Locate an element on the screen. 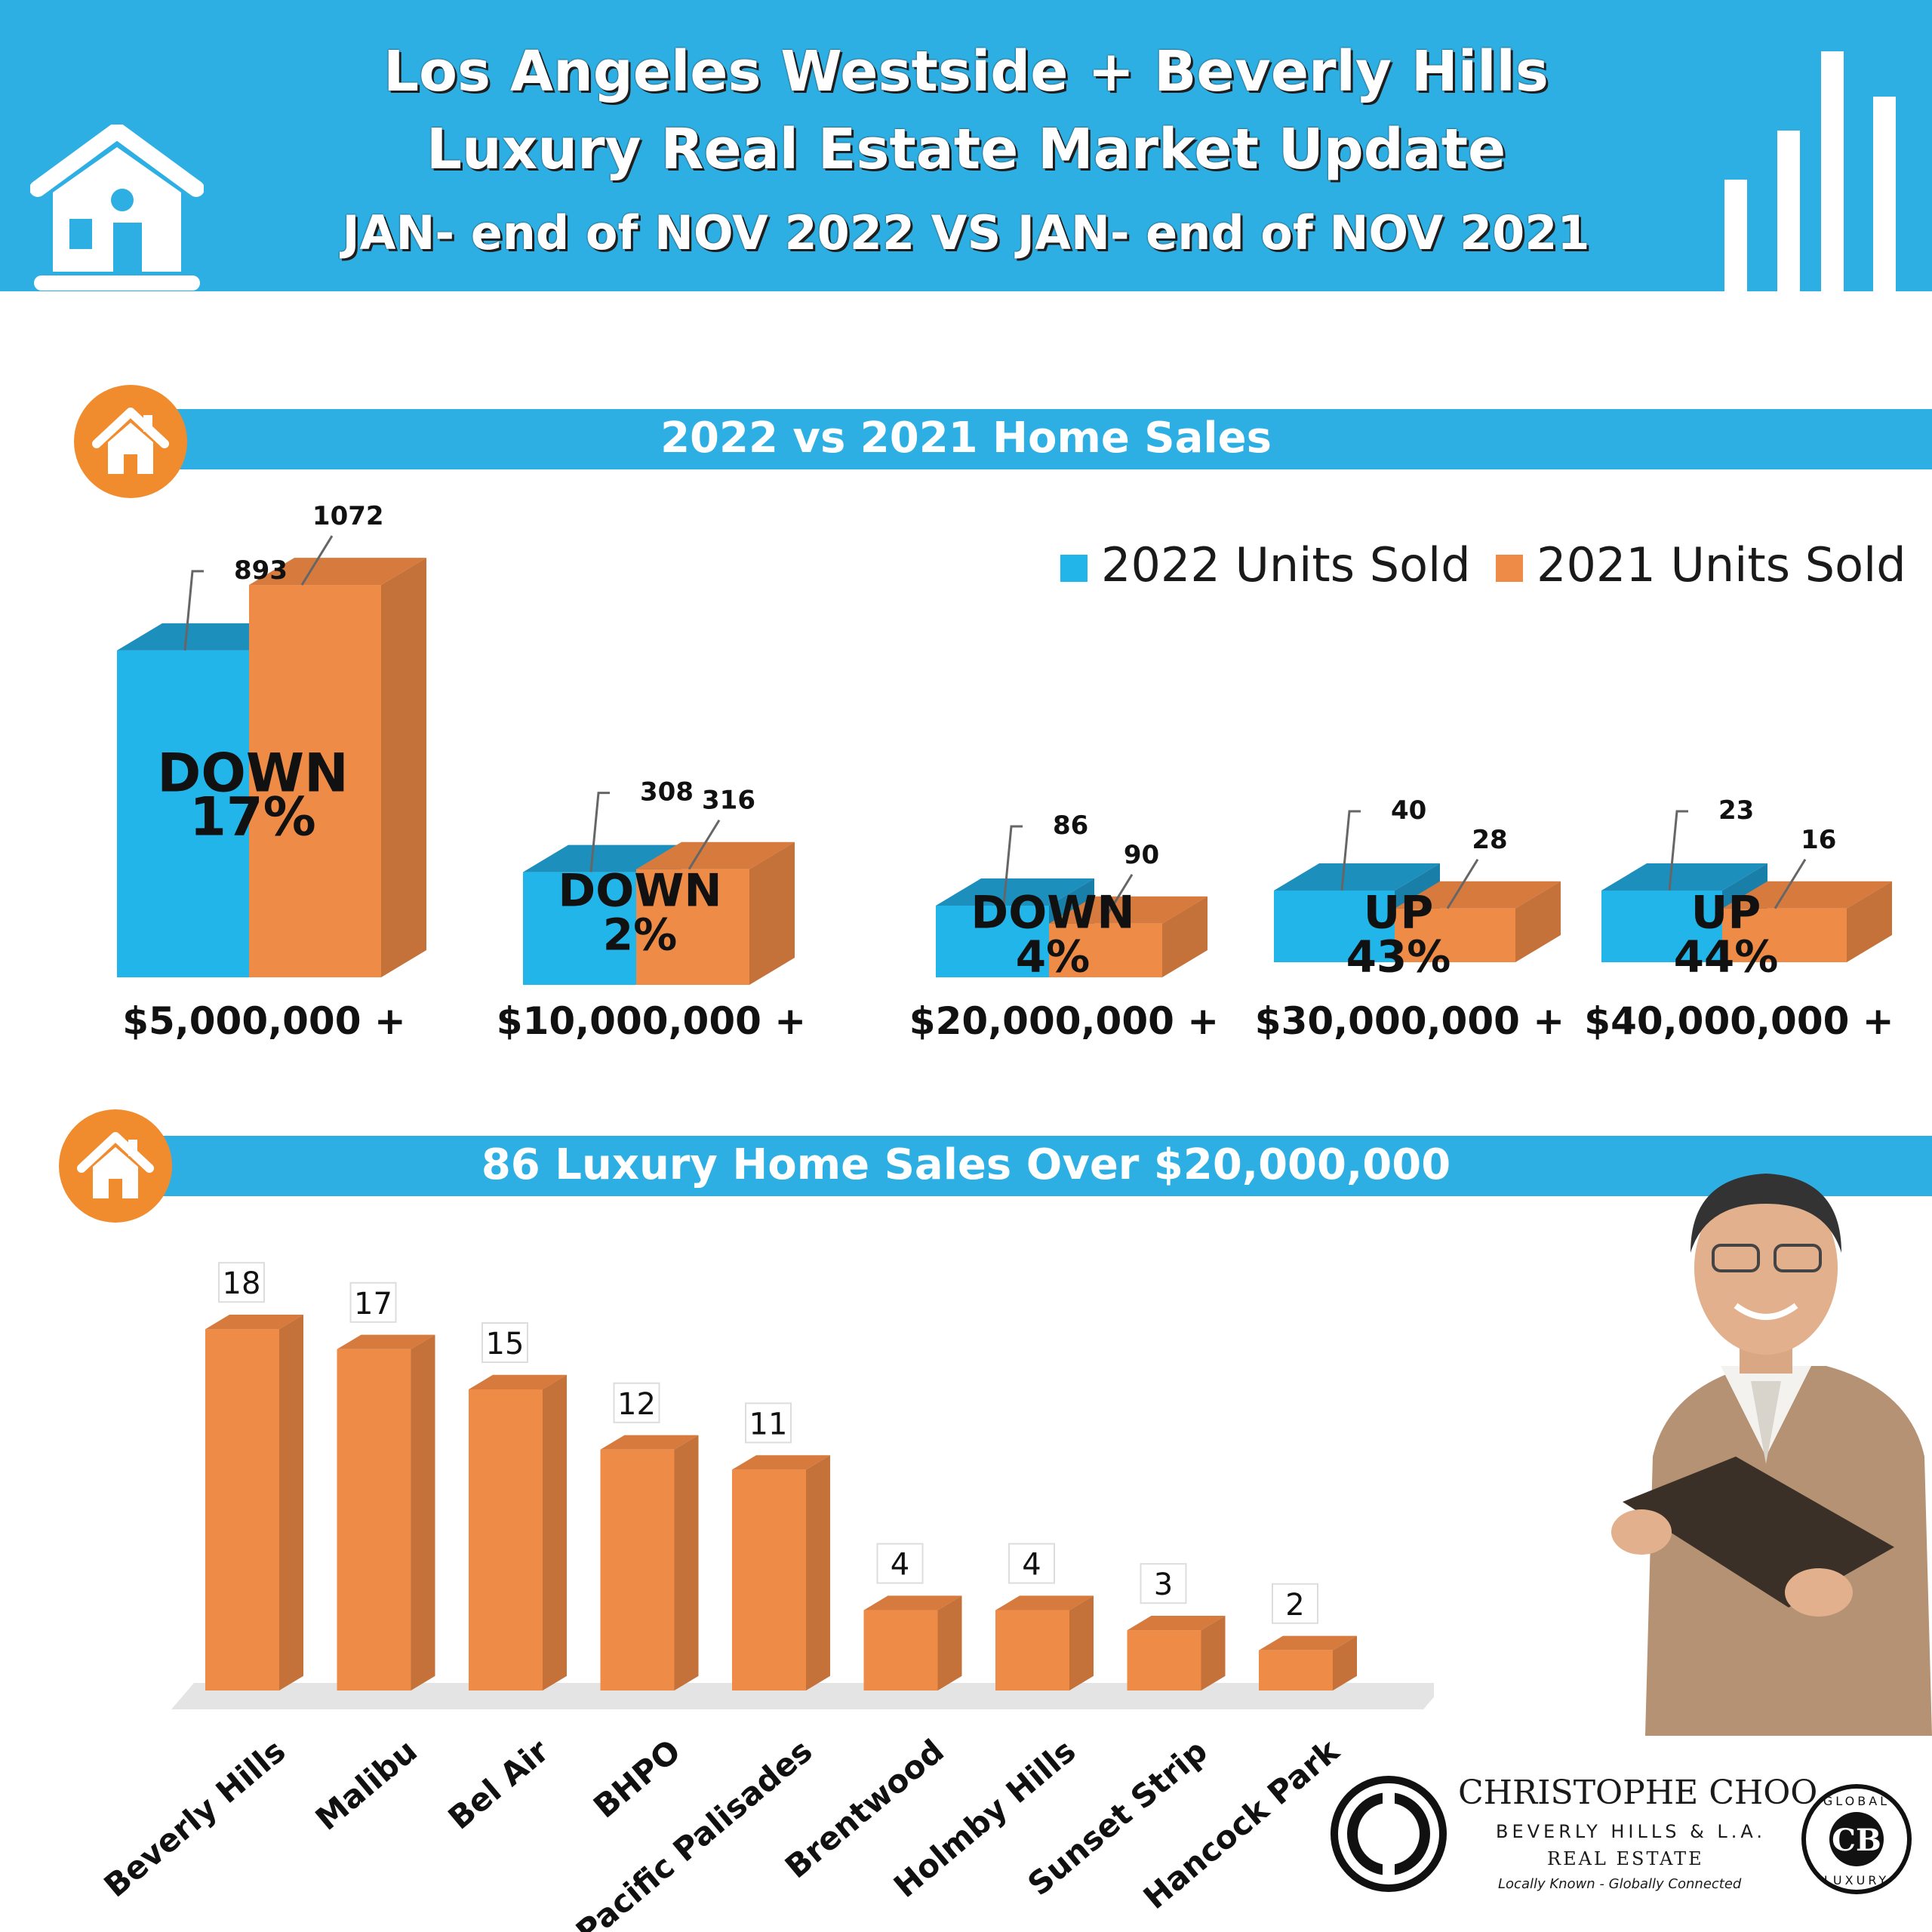 The width and height of the screenshot is (1932, 1932). house-icon is located at coordinates (117, 208).